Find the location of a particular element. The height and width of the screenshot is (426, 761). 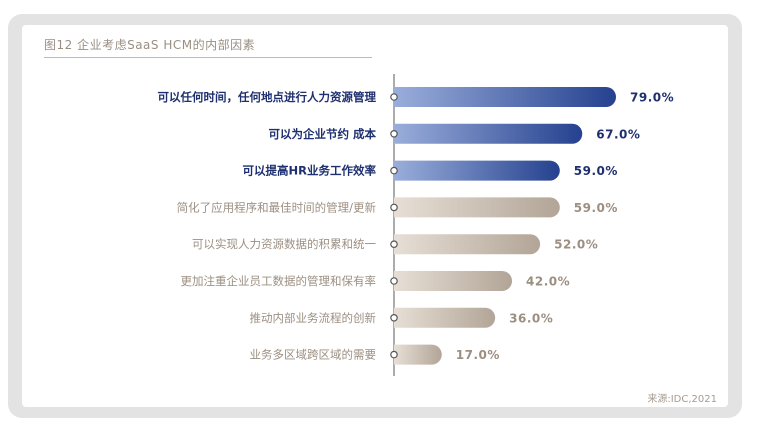

category-label-2: 可以为企业节约 成本 is located at coordinates (322, 134).